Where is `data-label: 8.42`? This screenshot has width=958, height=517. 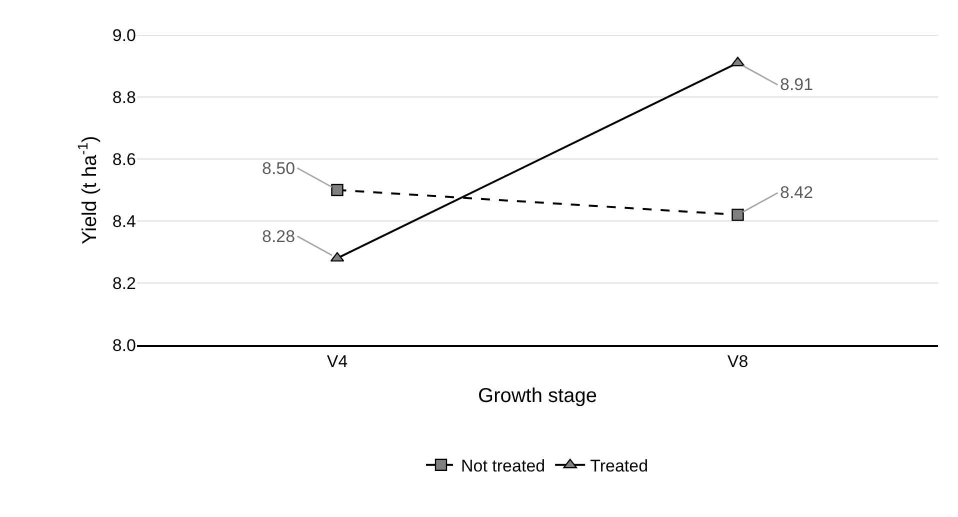
data-label: 8.42 is located at coordinates (797, 192).